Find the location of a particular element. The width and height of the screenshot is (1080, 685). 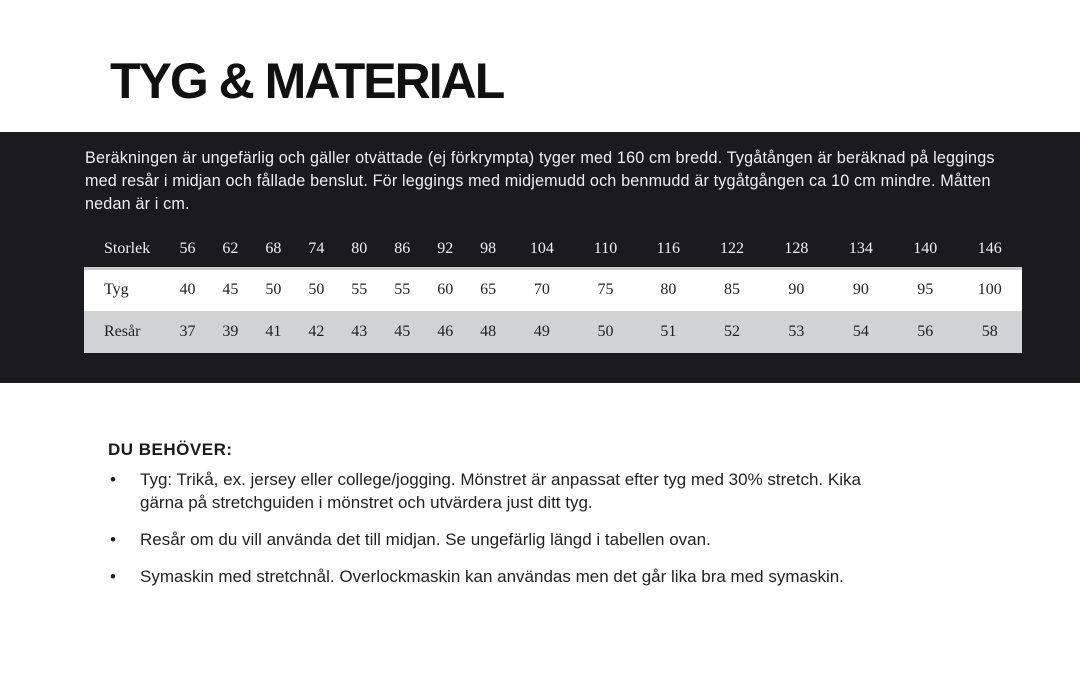

table-cell: 70 is located at coordinates (542, 289).